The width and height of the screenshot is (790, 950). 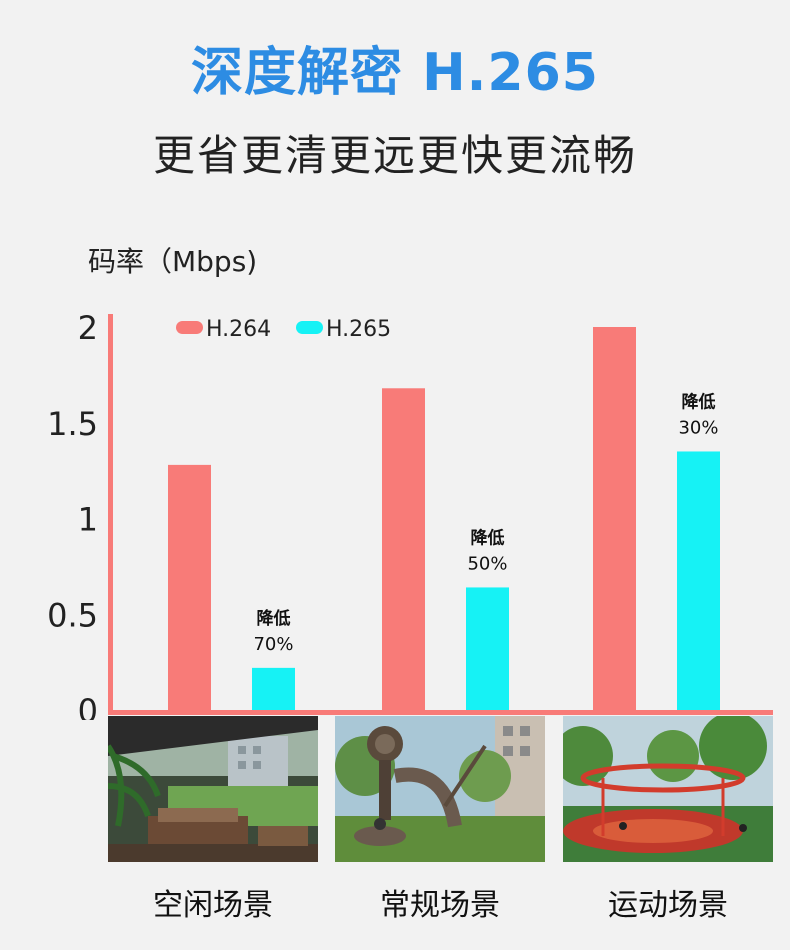 What do you see at coordinates (487, 563) in the screenshot?
I see `reduction-percent: 50%` at bounding box center [487, 563].